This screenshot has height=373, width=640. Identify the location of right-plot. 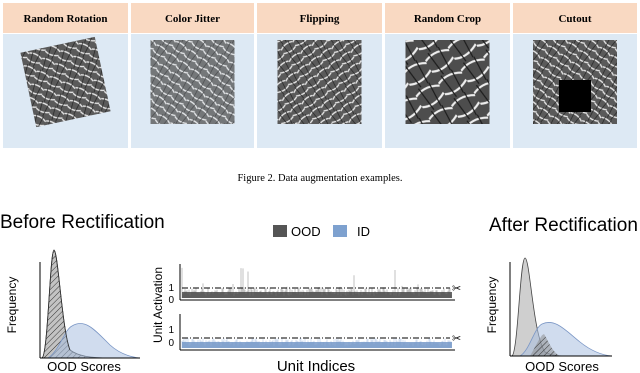
(561, 307).